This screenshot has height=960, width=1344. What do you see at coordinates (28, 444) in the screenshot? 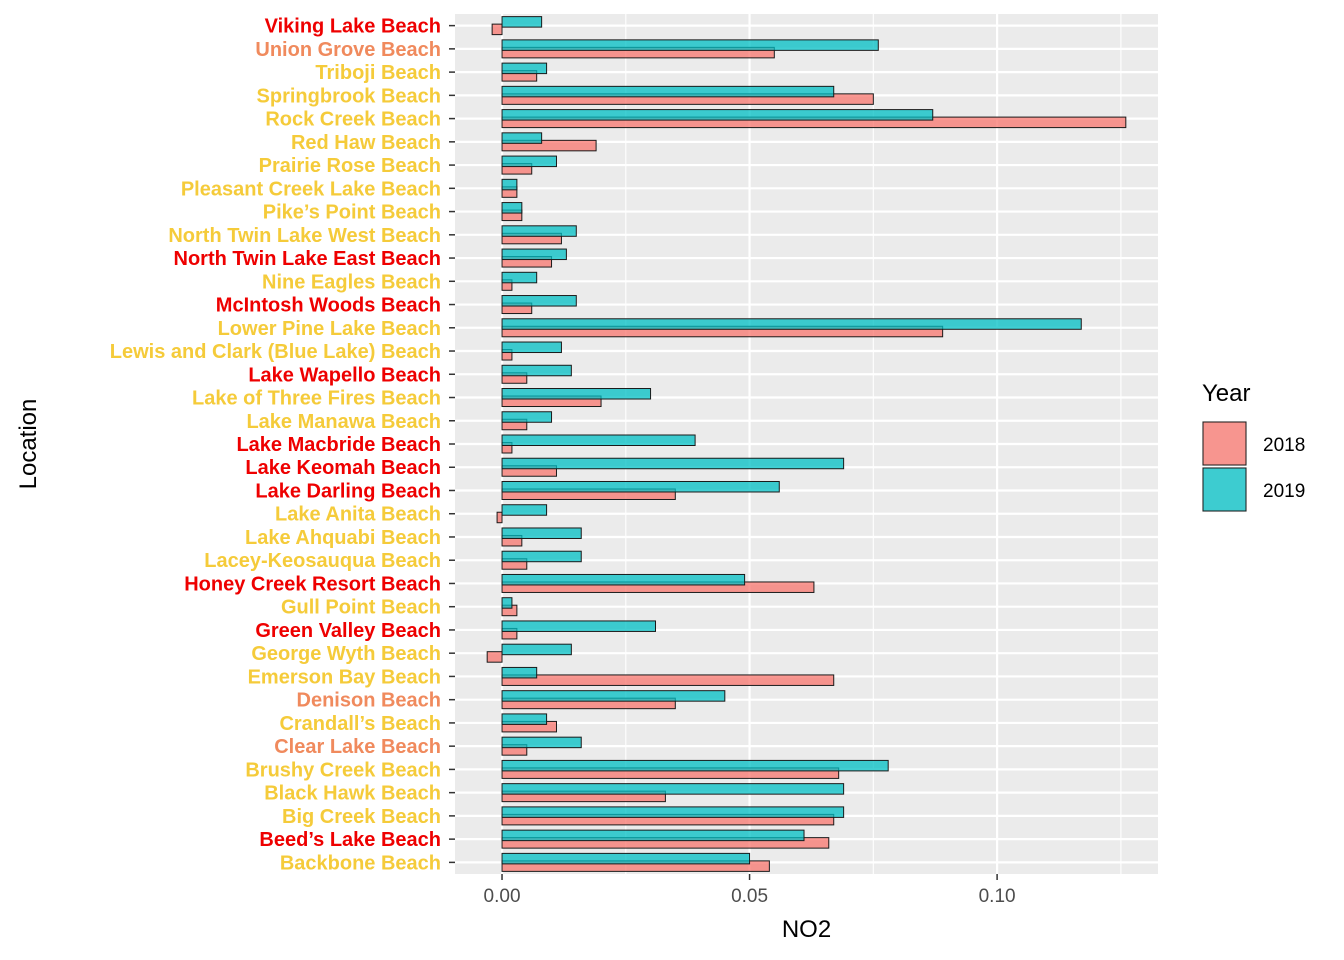
I see `y-axis-title: Location` at bounding box center [28, 444].